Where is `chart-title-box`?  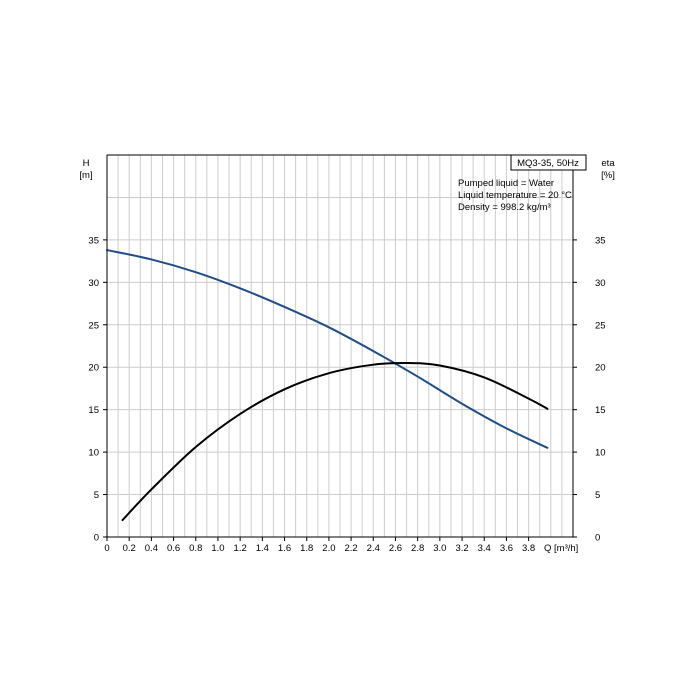
chart-title-box is located at coordinates (548, 162).